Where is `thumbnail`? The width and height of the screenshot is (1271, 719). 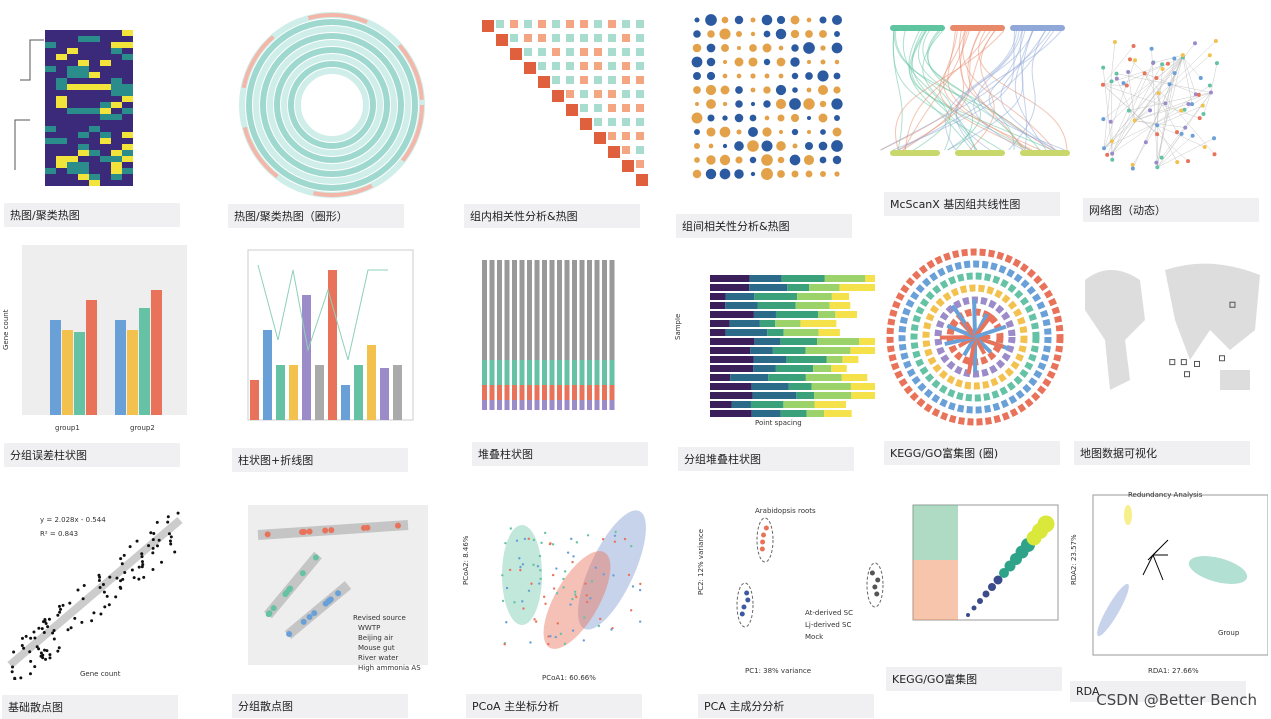 thumbnail is located at coordinates (570, 337).